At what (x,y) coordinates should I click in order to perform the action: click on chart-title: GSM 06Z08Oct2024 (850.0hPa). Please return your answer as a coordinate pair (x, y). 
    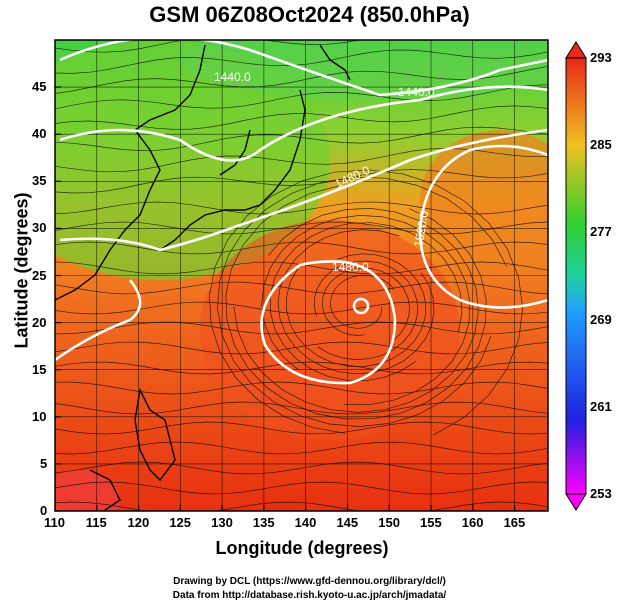
    Looking at the image, I should click on (309, 14).